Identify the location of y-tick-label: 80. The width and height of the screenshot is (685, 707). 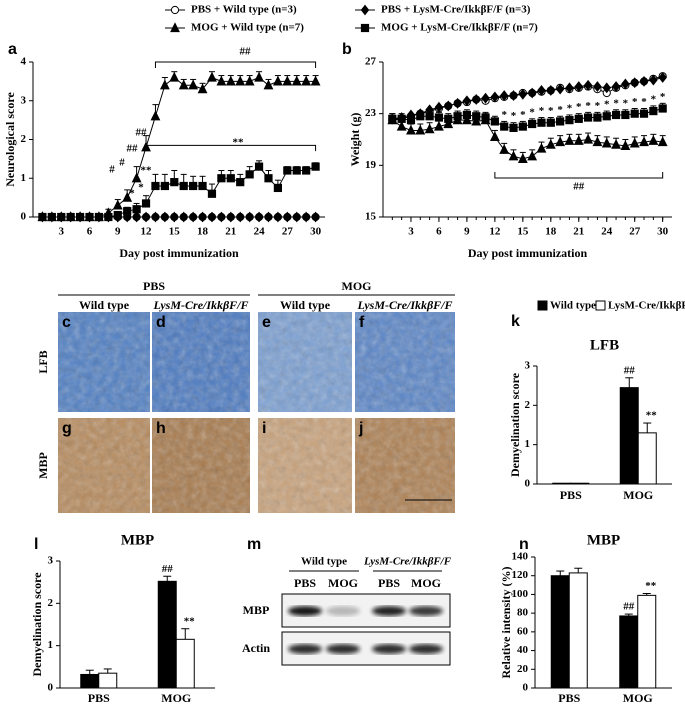
(523, 613).